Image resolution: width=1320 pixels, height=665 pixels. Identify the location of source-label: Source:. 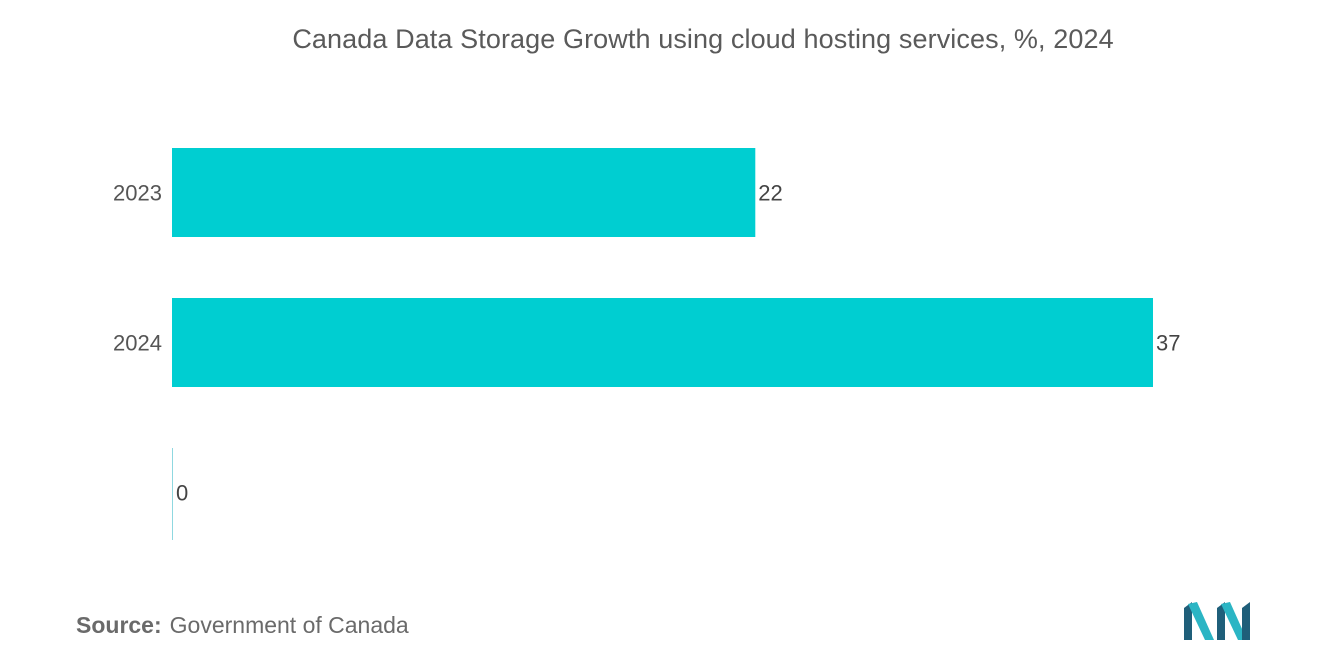
(119, 625).